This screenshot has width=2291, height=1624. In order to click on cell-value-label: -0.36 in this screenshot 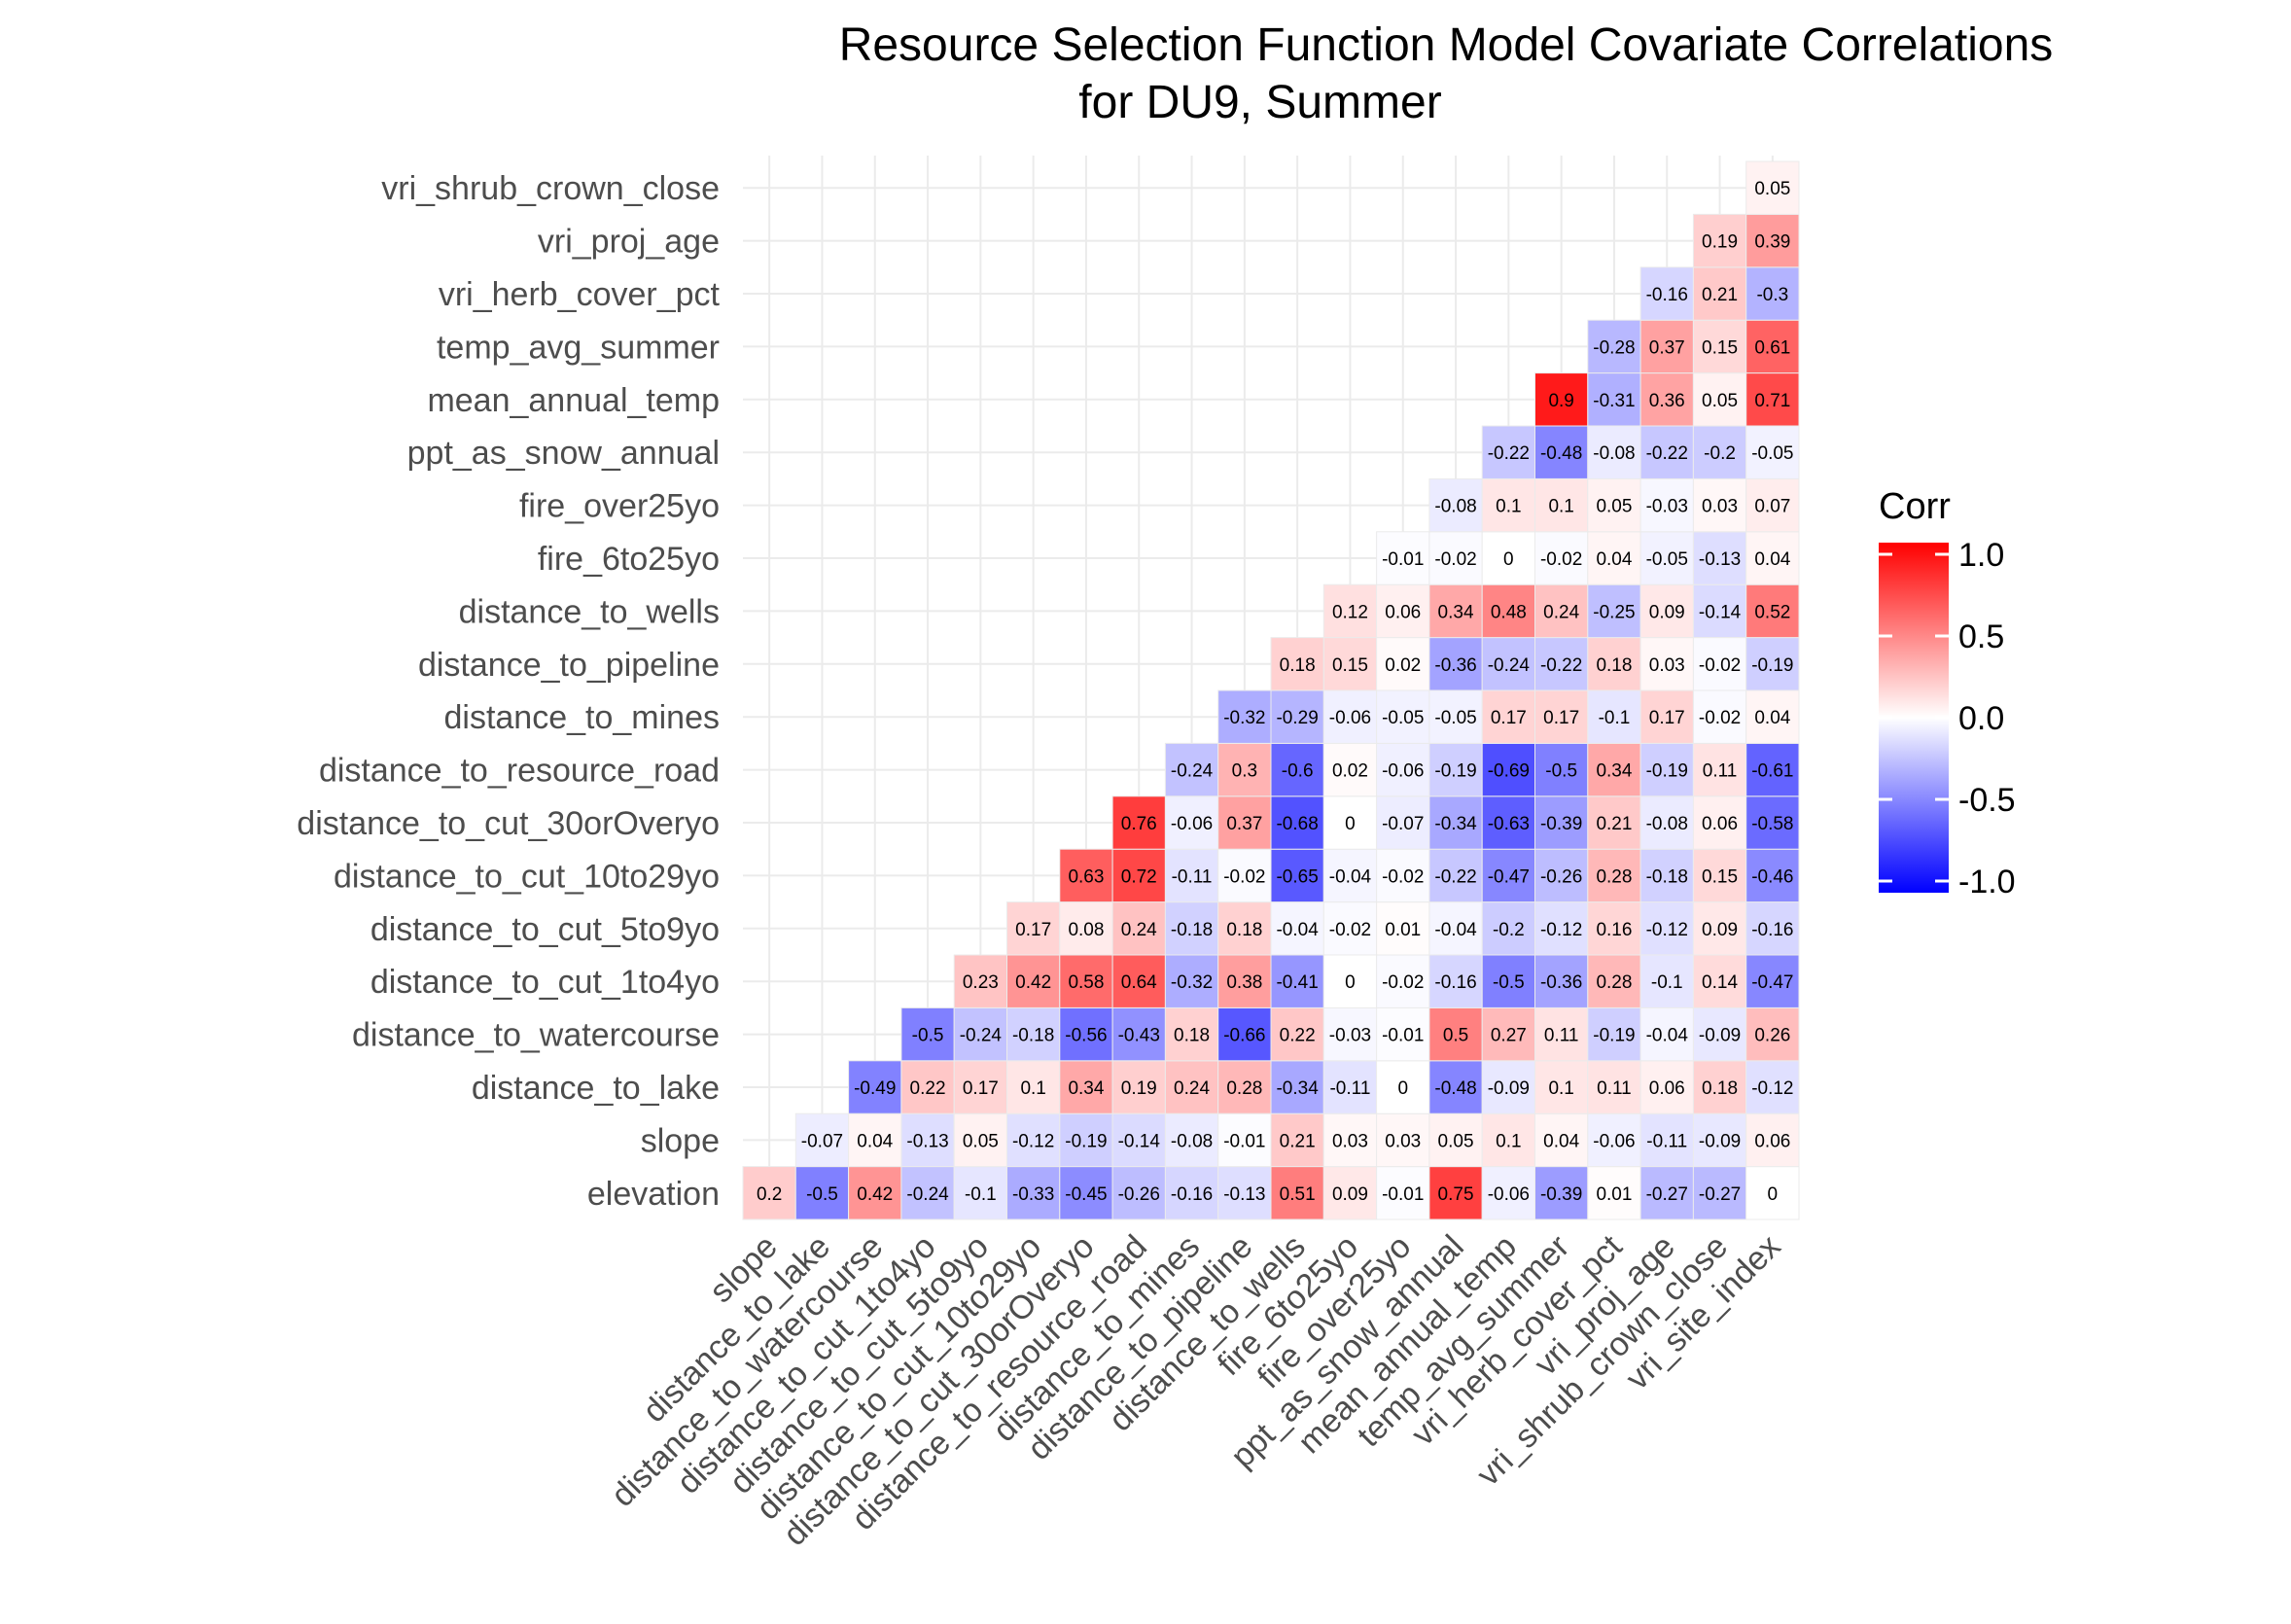, I will do `click(1561, 982)`.